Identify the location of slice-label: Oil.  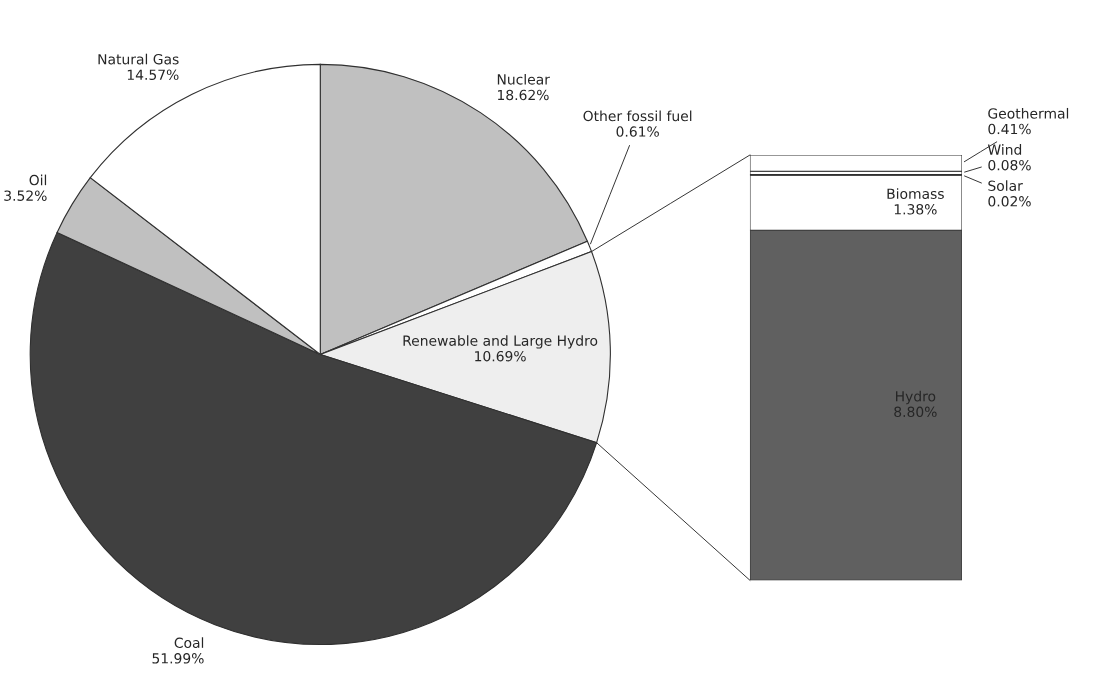
(38, 180).